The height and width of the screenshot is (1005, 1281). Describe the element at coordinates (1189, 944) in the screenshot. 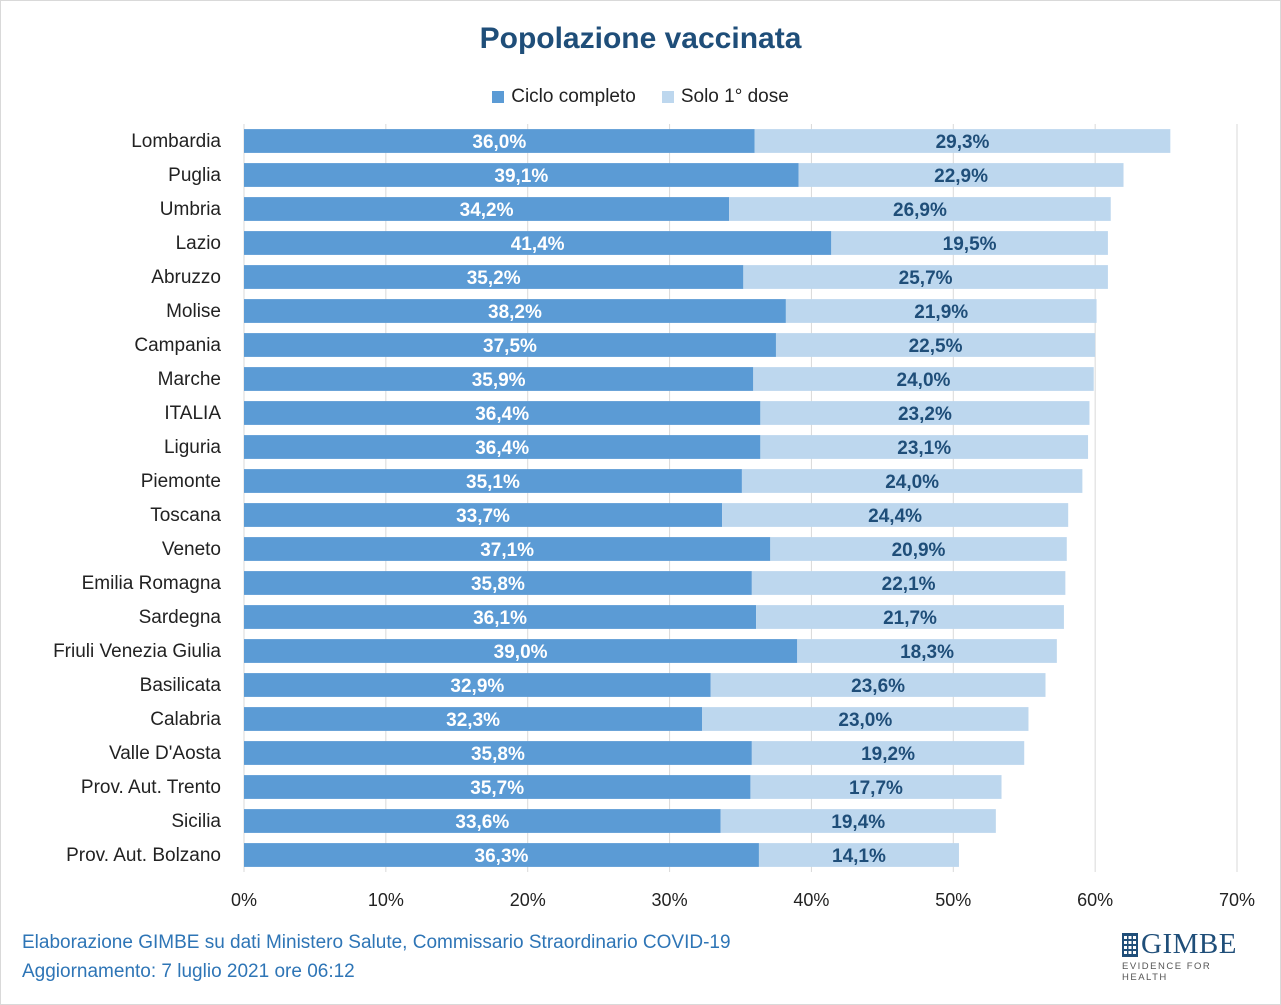

I see `logo-name: GIMBE` at that location.